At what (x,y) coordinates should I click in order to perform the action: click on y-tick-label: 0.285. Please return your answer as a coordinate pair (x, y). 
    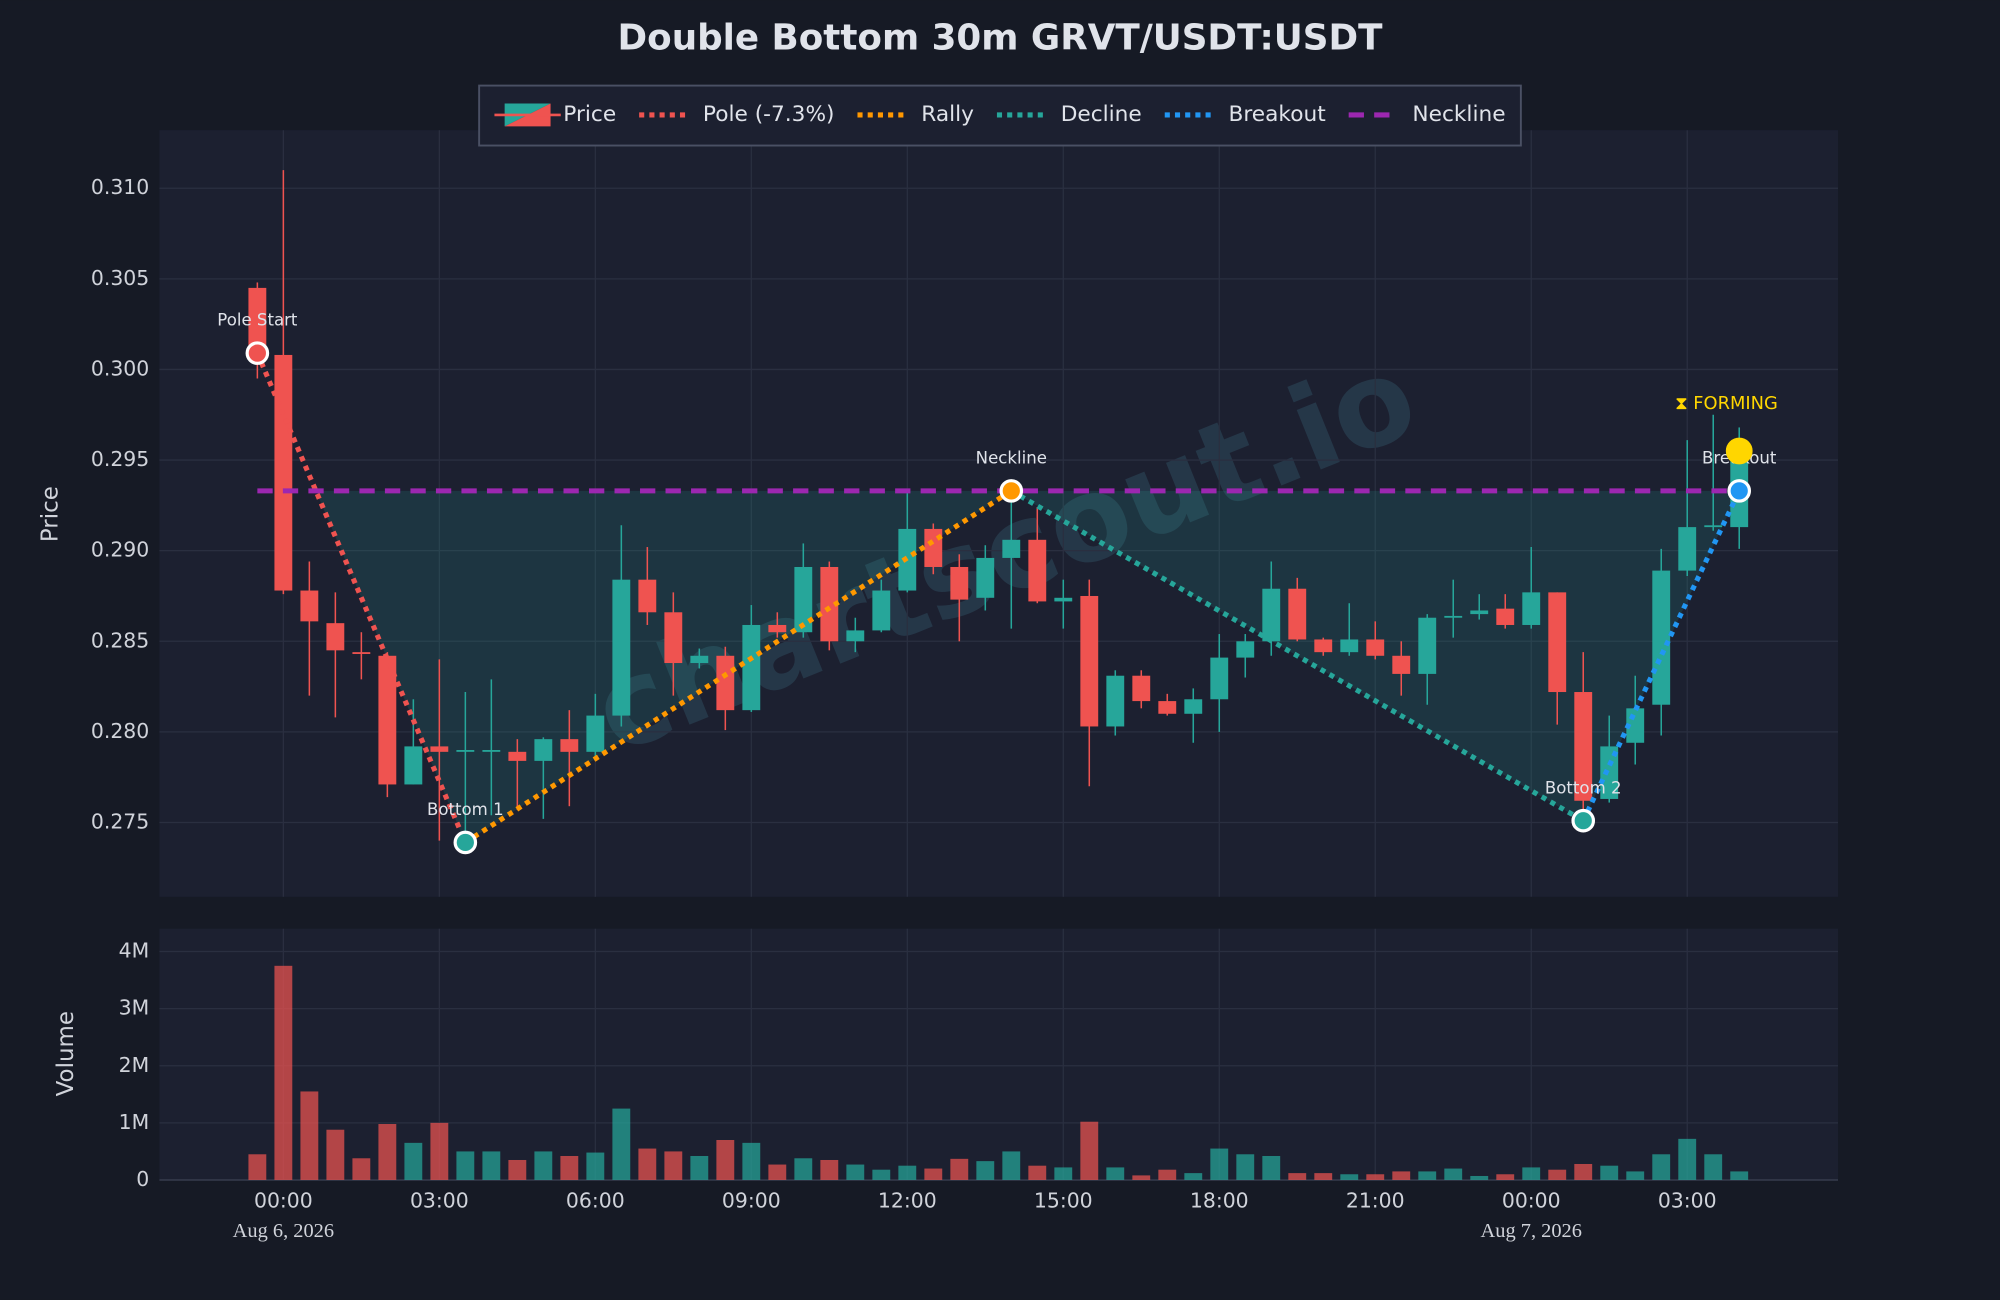
    Looking at the image, I should click on (120, 640).